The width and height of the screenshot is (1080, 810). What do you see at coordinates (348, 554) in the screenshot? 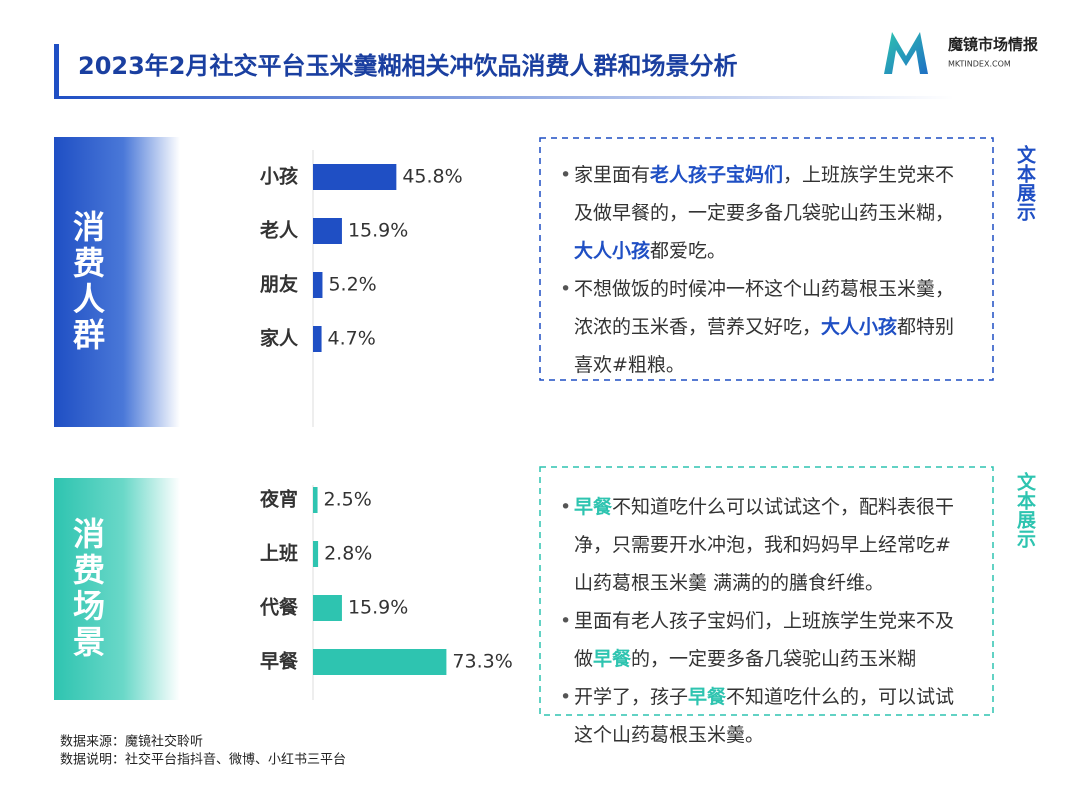
I see `value-label: 2.8%` at bounding box center [348, 554].